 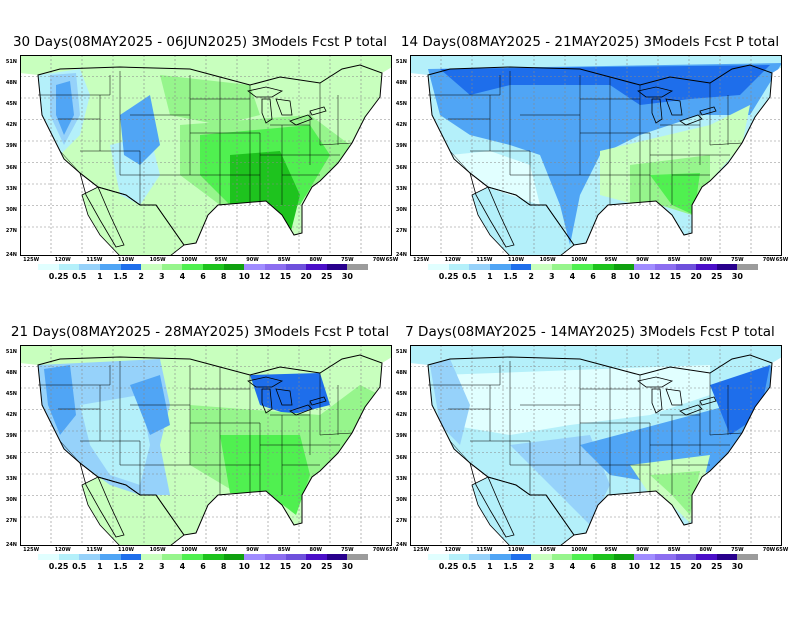 I want to click on longitude-label: 100W, so click(x=579, y=260).